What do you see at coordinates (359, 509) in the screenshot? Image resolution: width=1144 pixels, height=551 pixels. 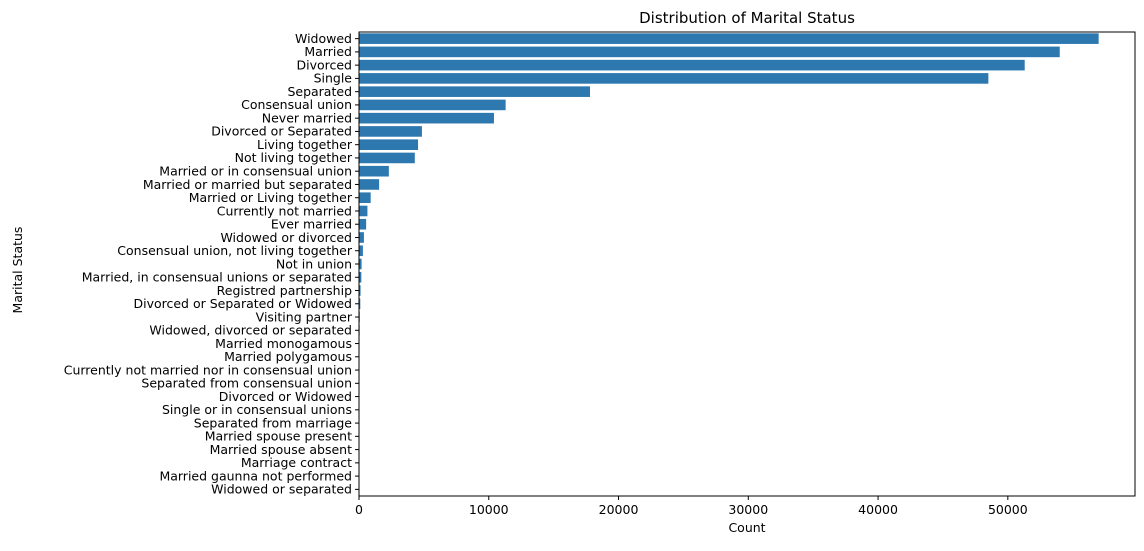 I see `x-tick-label: 0` at bounding box center [359, 509].